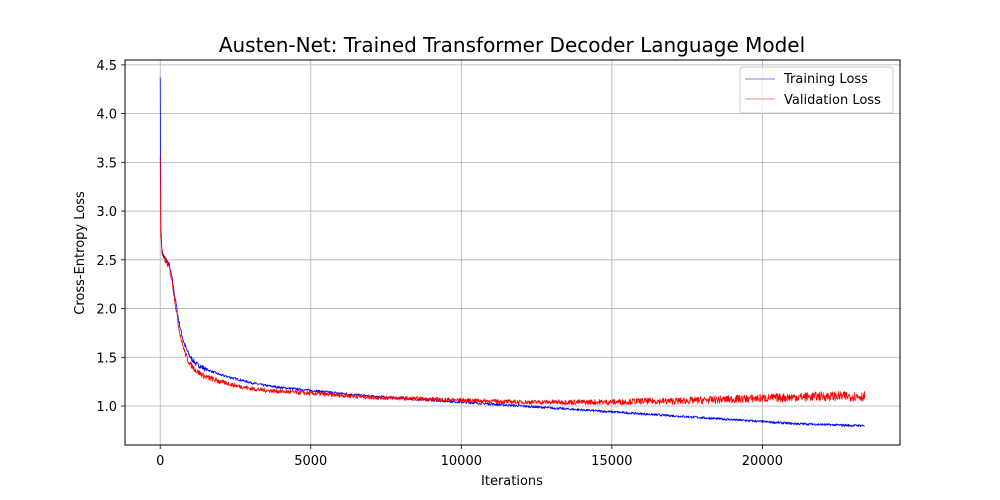  Describe the element at coordinates (106, 407) in the screenshot. I see `y-tick-label: 1.0` at that location.